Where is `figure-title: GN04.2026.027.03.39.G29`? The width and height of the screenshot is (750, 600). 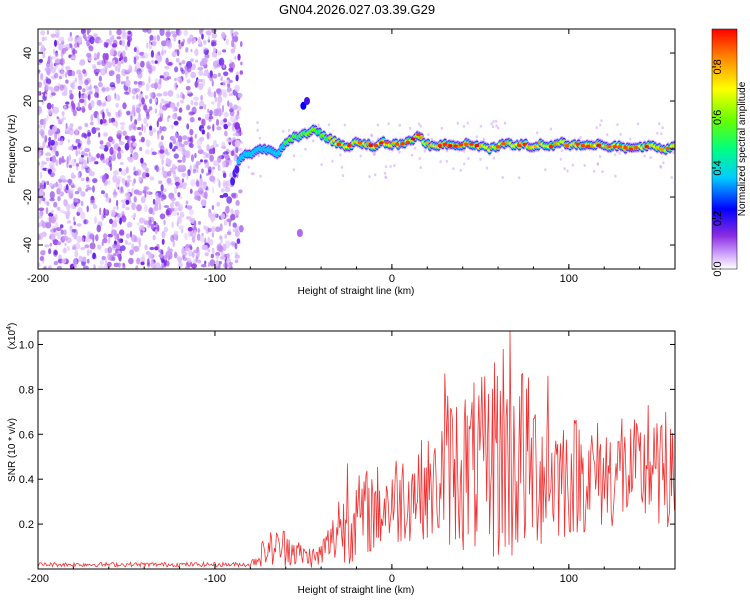 figure-title: GN04.2026.027.03.39.G29 is located at coordinates (357, 9).